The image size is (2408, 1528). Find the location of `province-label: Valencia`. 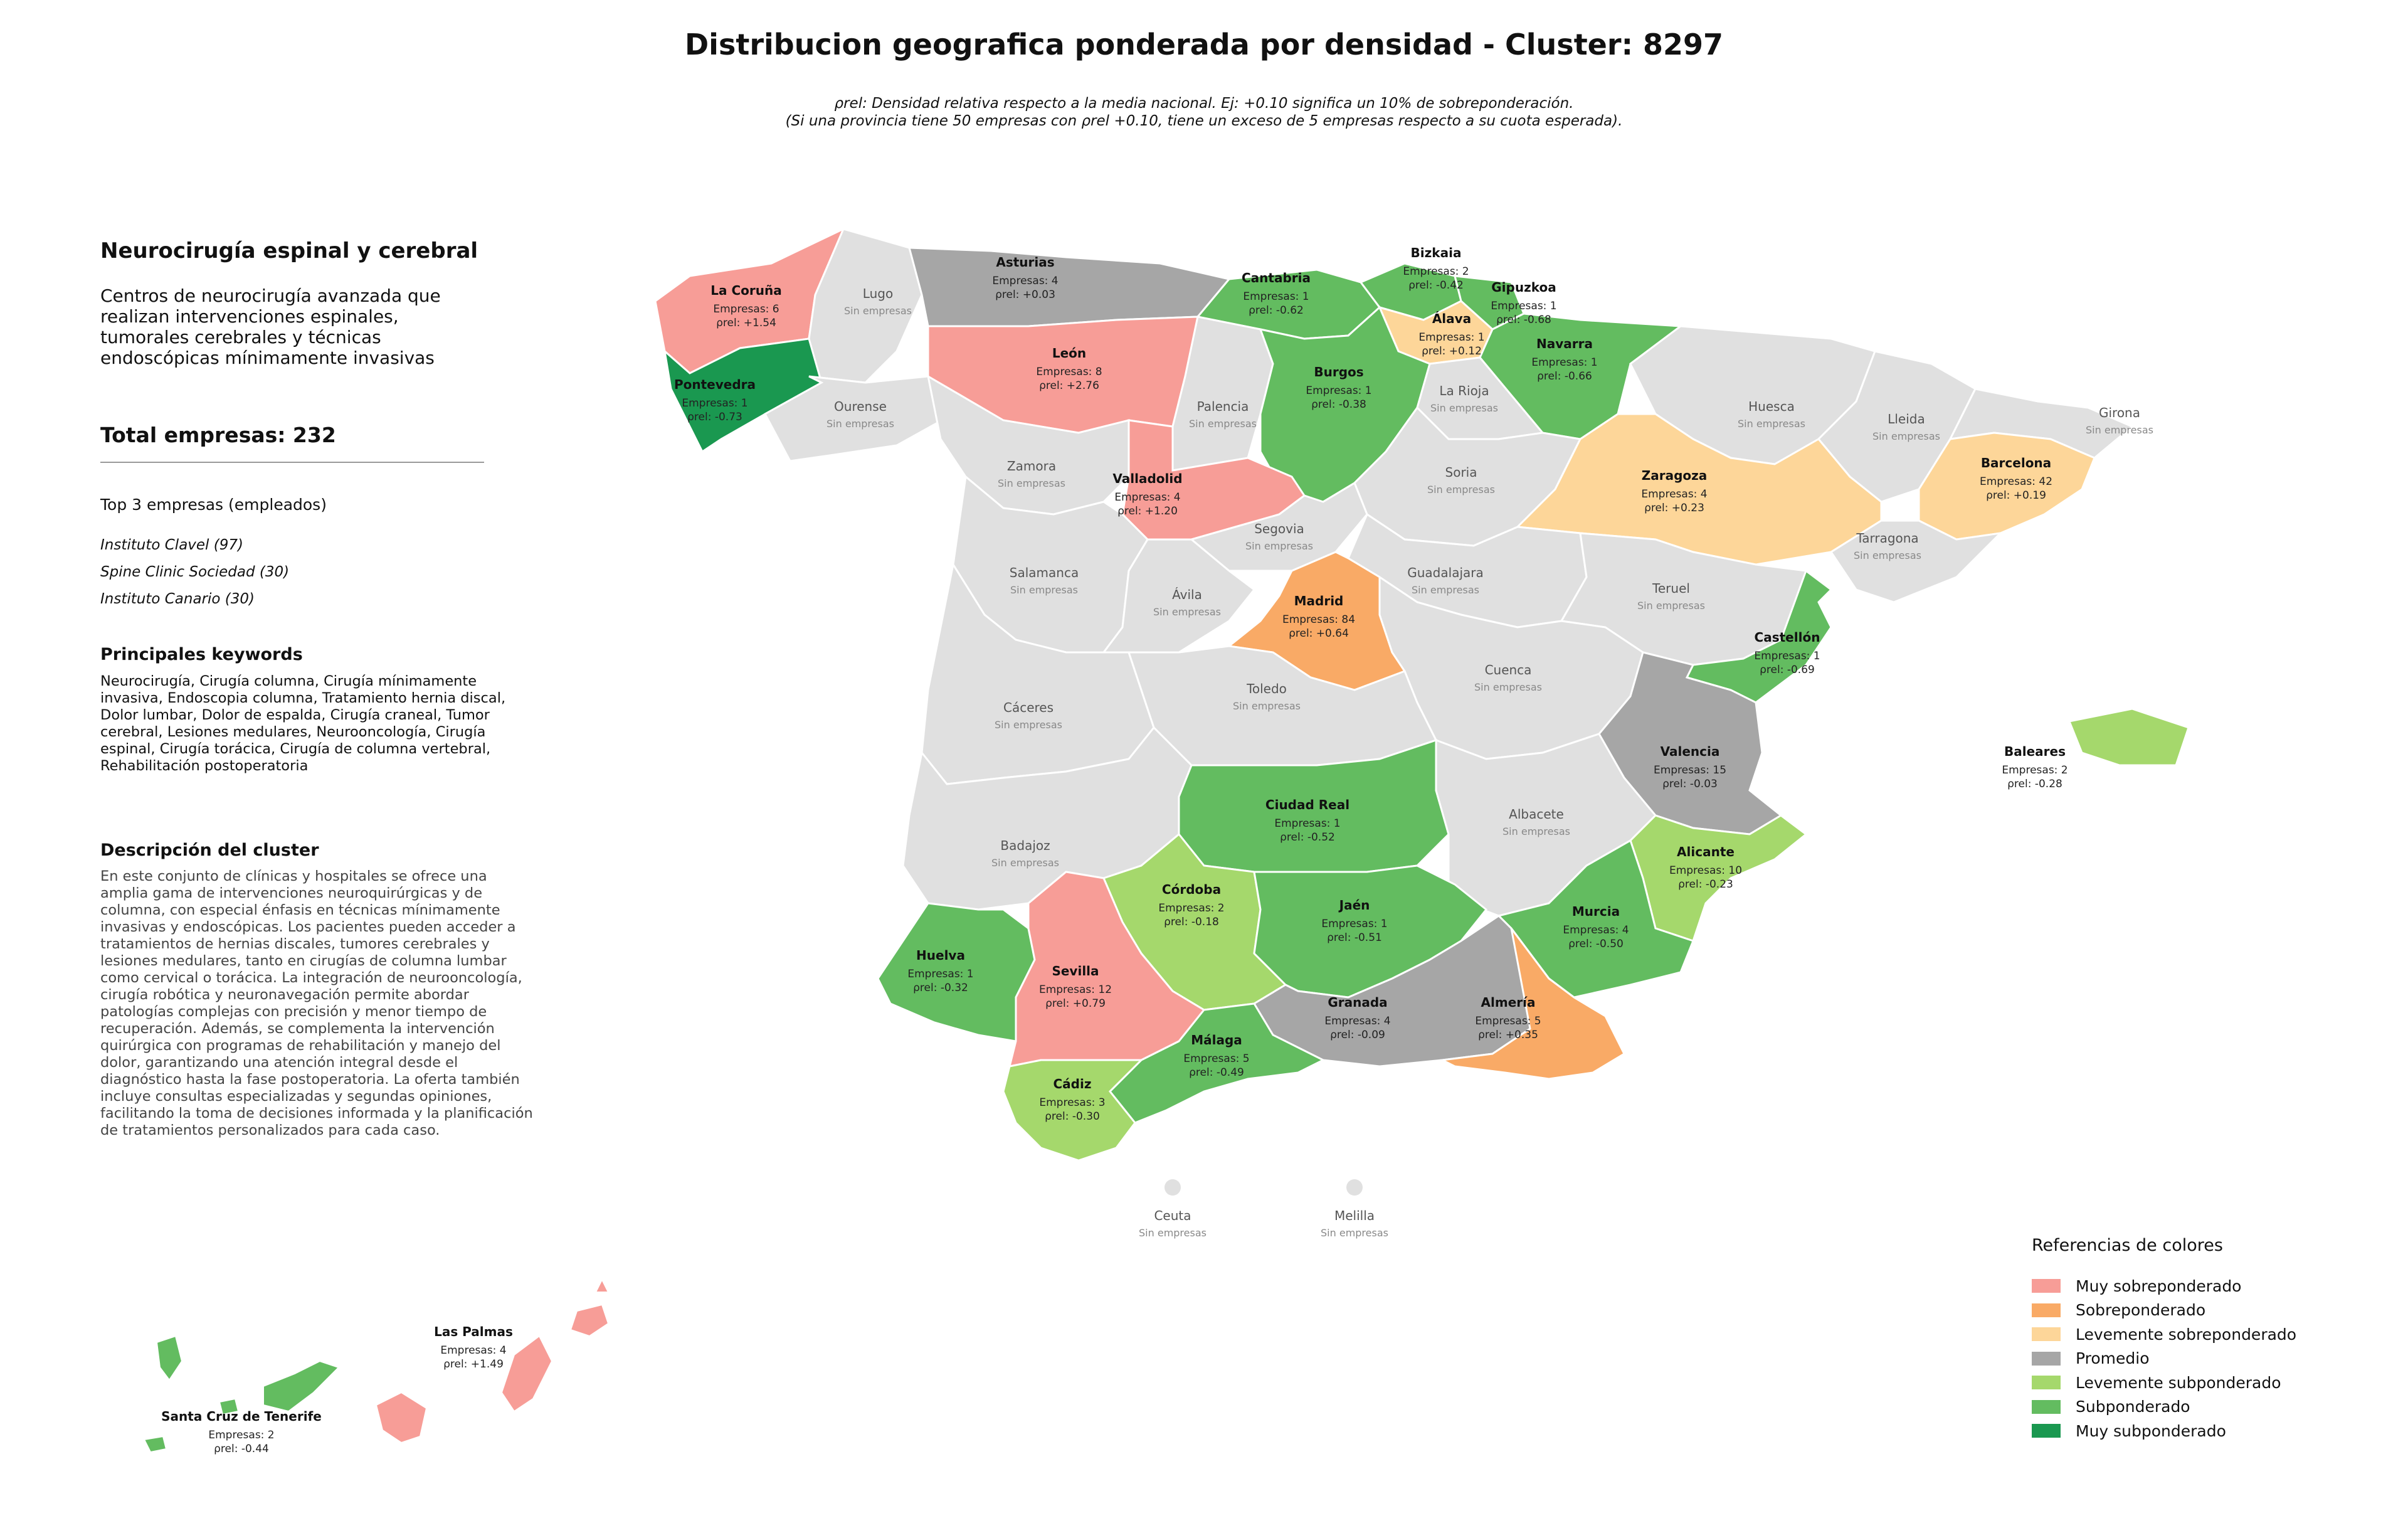

province-label: Valencia is located at coordinates (1690, 751).